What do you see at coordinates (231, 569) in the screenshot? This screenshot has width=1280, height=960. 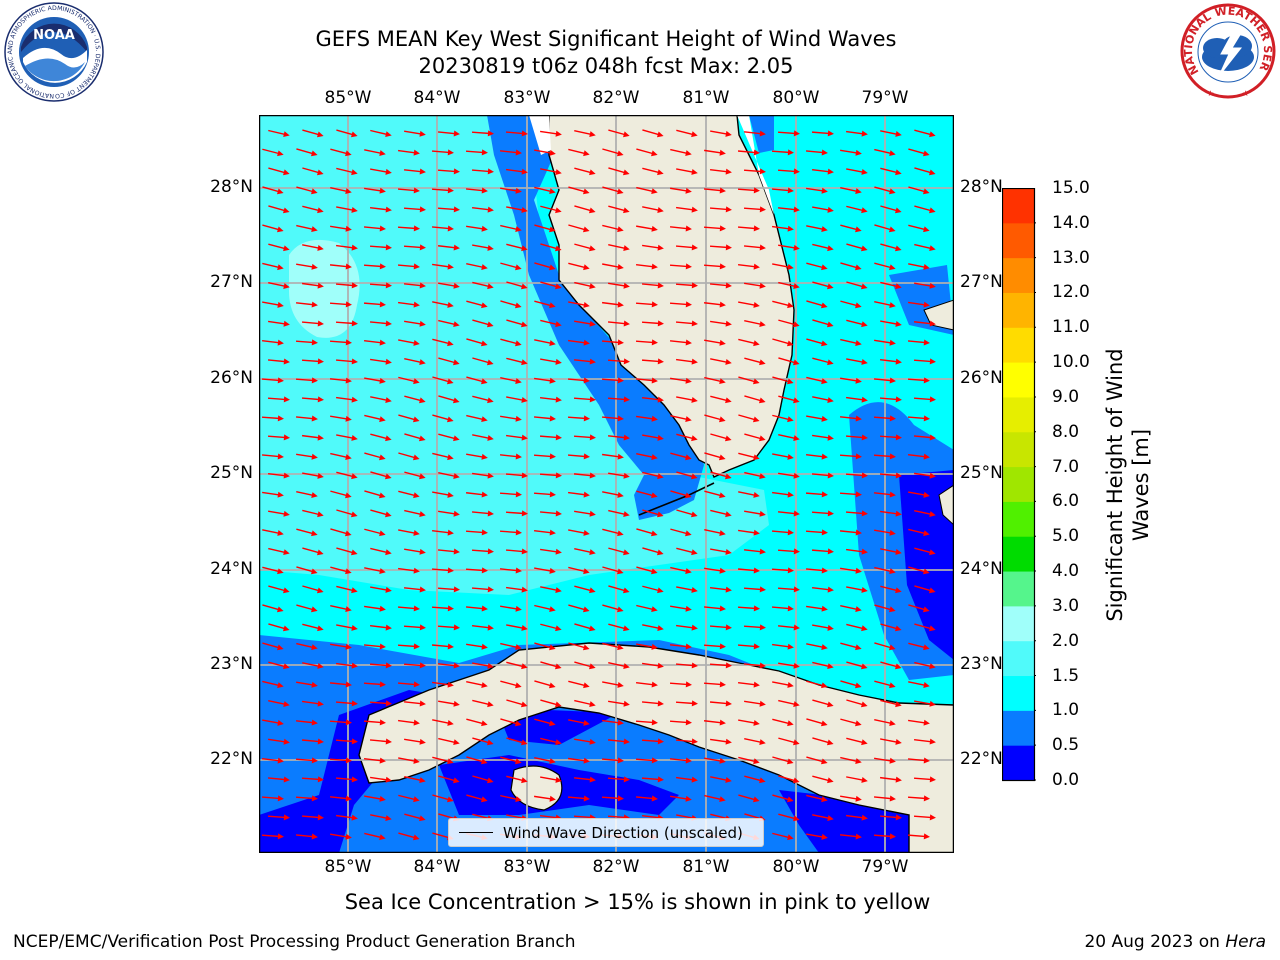 I see `lat-label-left: 24°N` at bounding box center [231, 569].